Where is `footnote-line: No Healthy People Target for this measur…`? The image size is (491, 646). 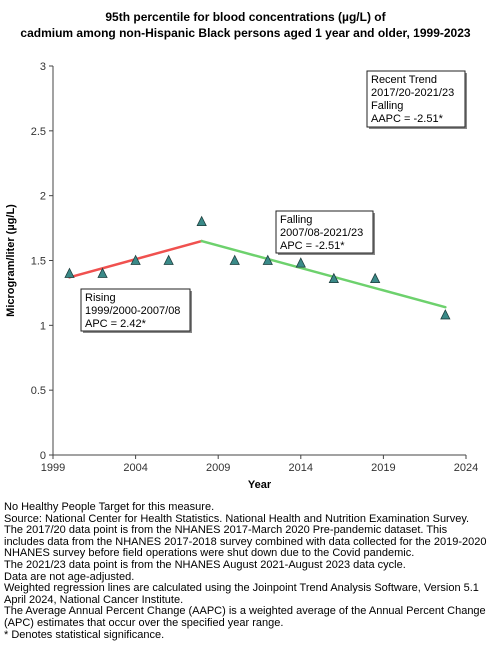 footnote-line: No Healthy People Target for this measur… is located at coordinates (109, 507).